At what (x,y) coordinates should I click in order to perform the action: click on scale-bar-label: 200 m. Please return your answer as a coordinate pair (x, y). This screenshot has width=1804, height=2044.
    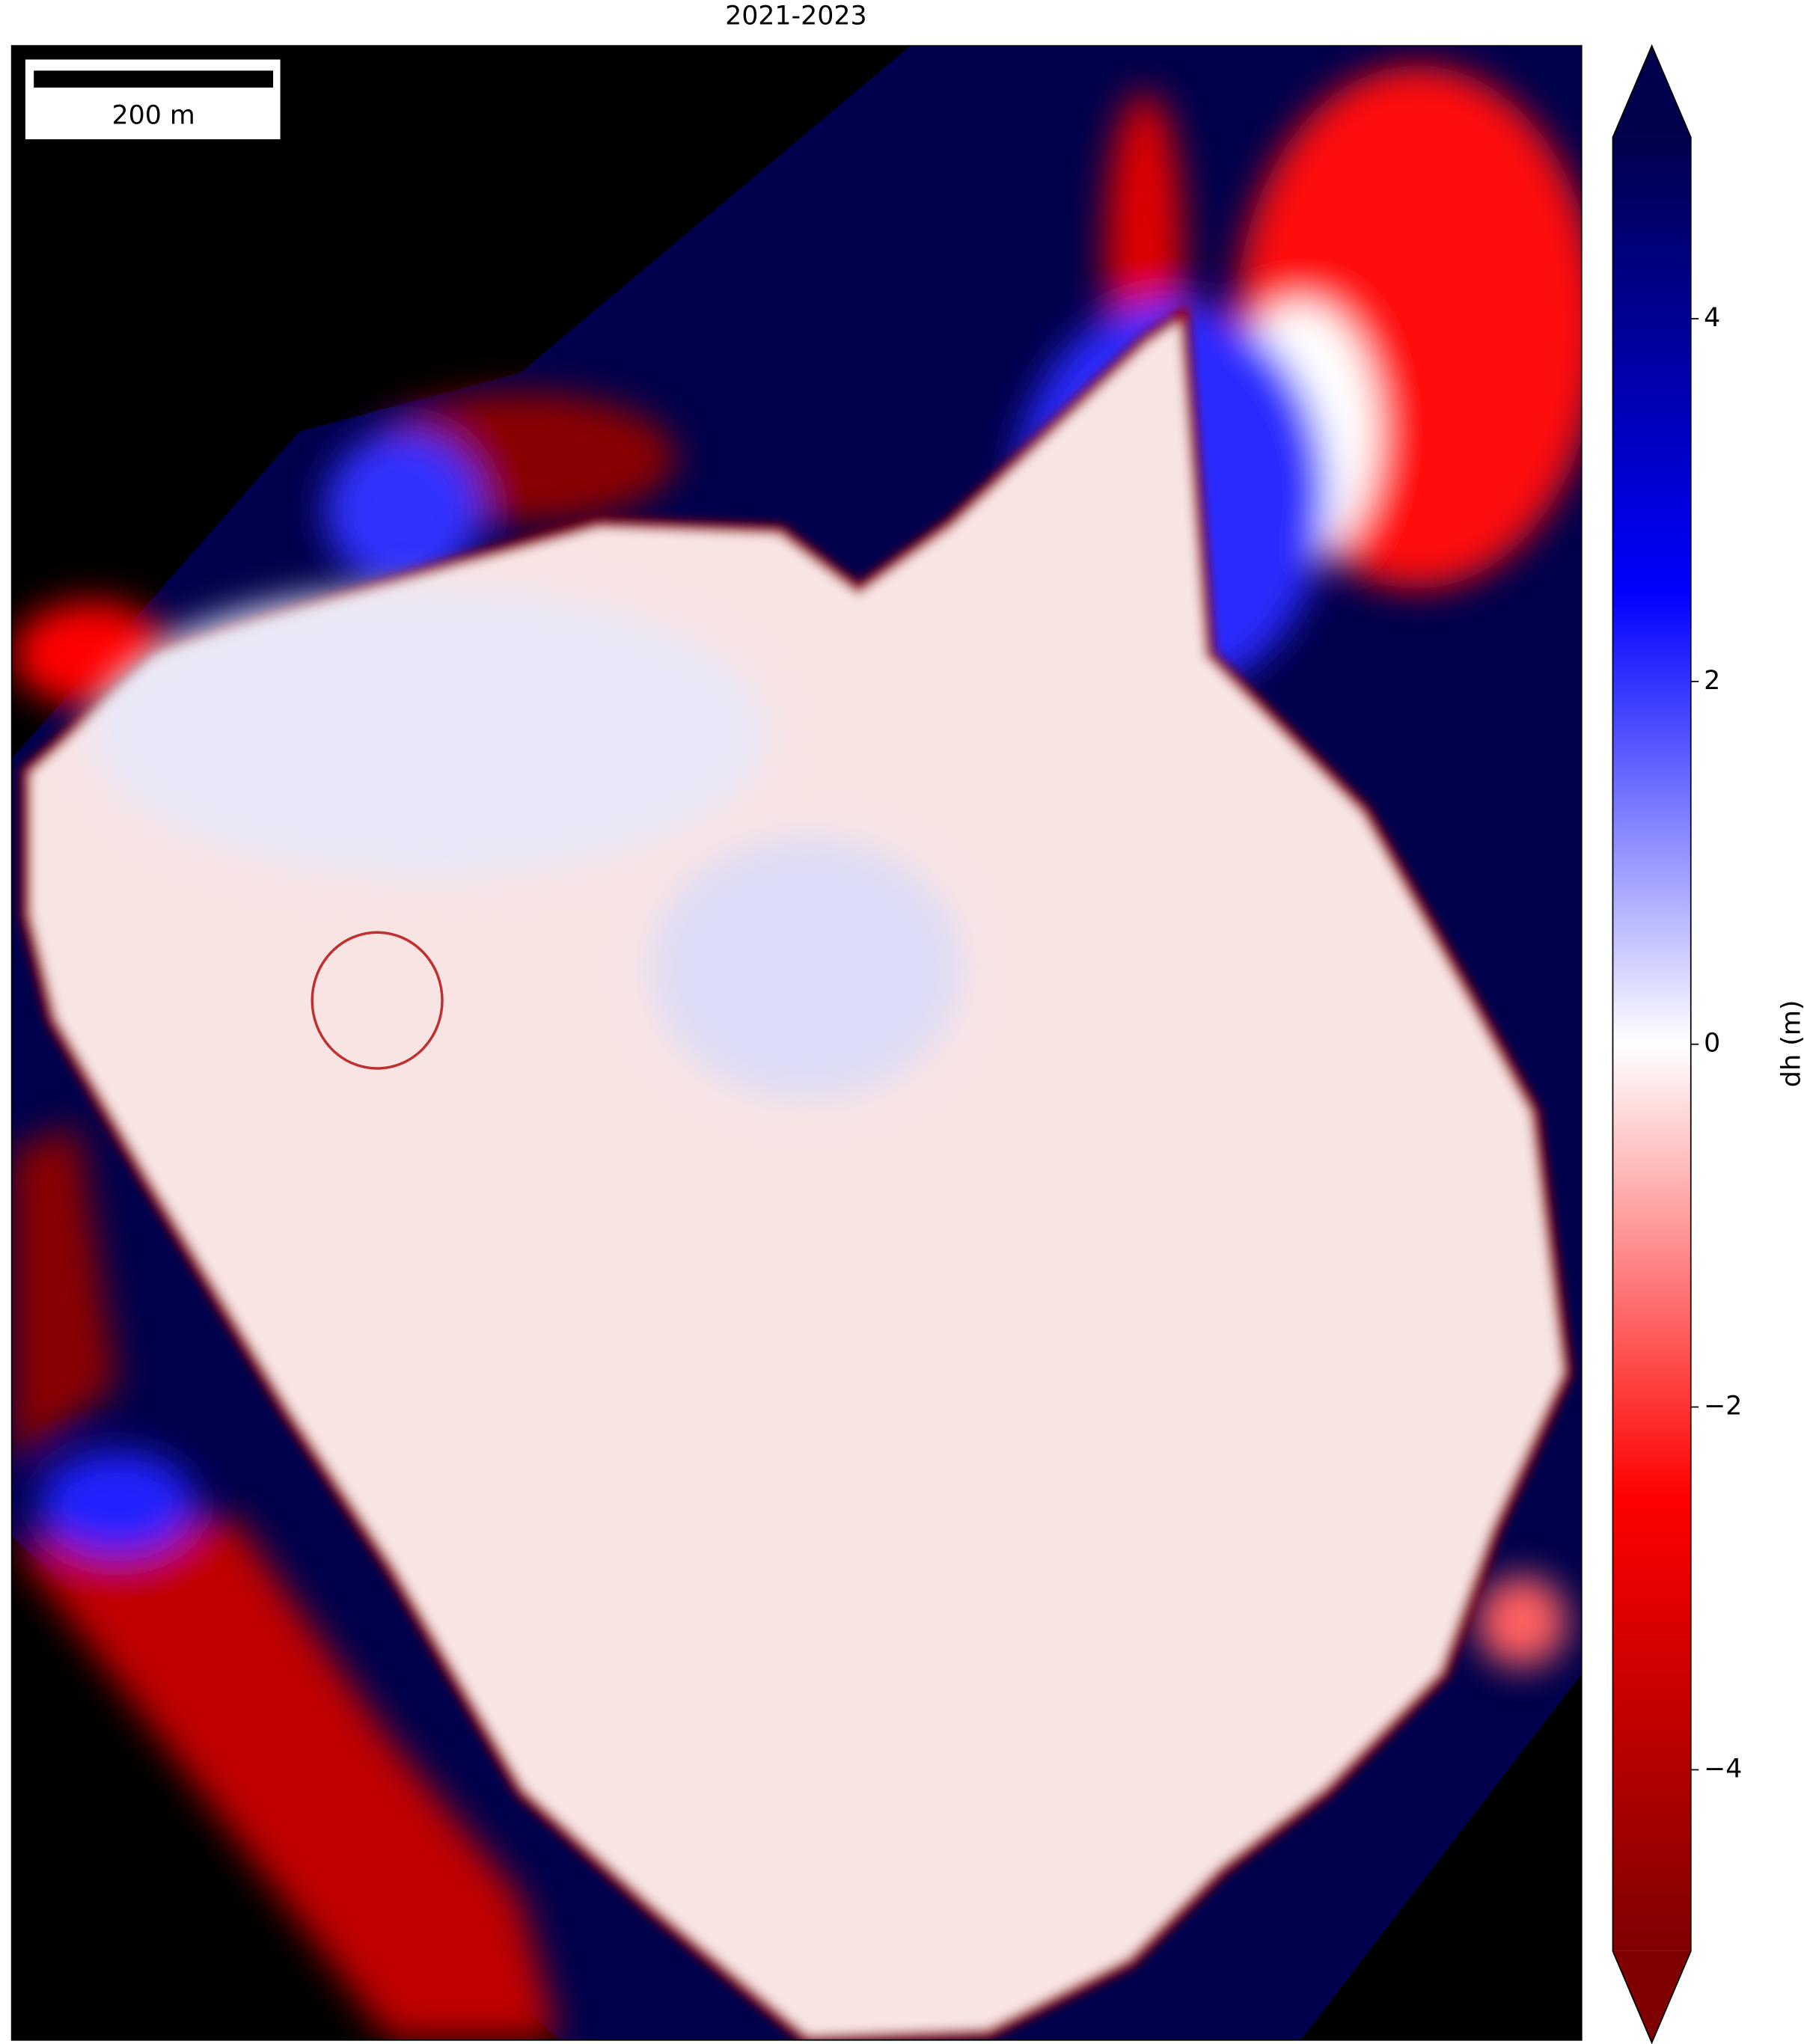
    Looking at the image, I should click on (153, 116).